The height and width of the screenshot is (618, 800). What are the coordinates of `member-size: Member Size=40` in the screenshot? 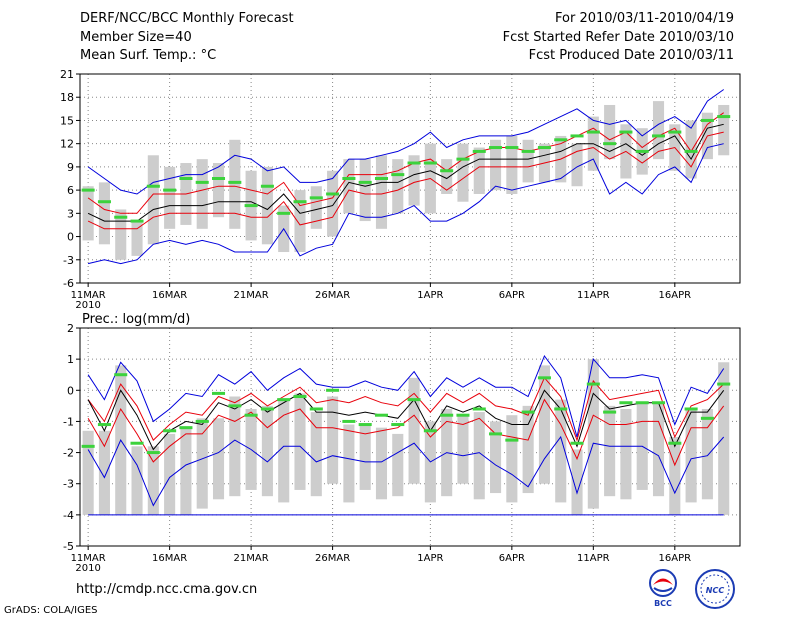 It's located at (136, 37).